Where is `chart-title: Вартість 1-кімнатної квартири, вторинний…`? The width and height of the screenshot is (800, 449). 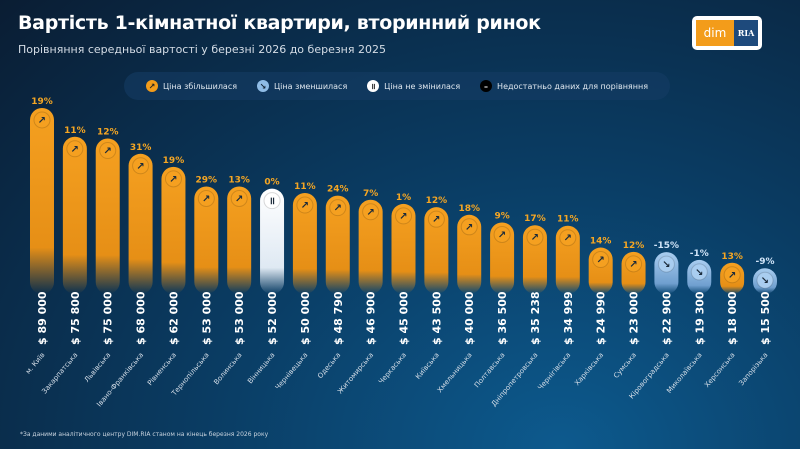
chart-title: Вартість 1-кімнатної квартири, вторинний… is located at coordinates (279, 23).